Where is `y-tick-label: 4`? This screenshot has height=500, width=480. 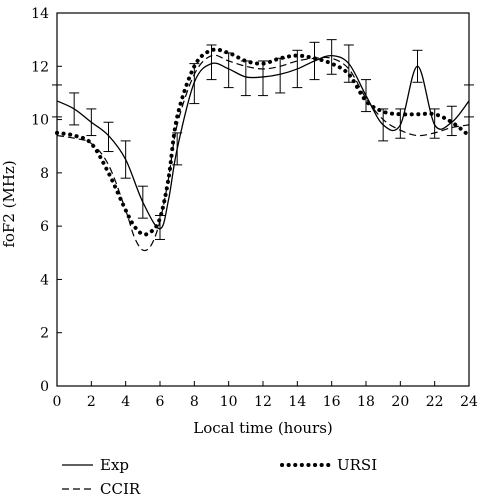
y-tick-label: 4 is located at coordinates (44, 280).